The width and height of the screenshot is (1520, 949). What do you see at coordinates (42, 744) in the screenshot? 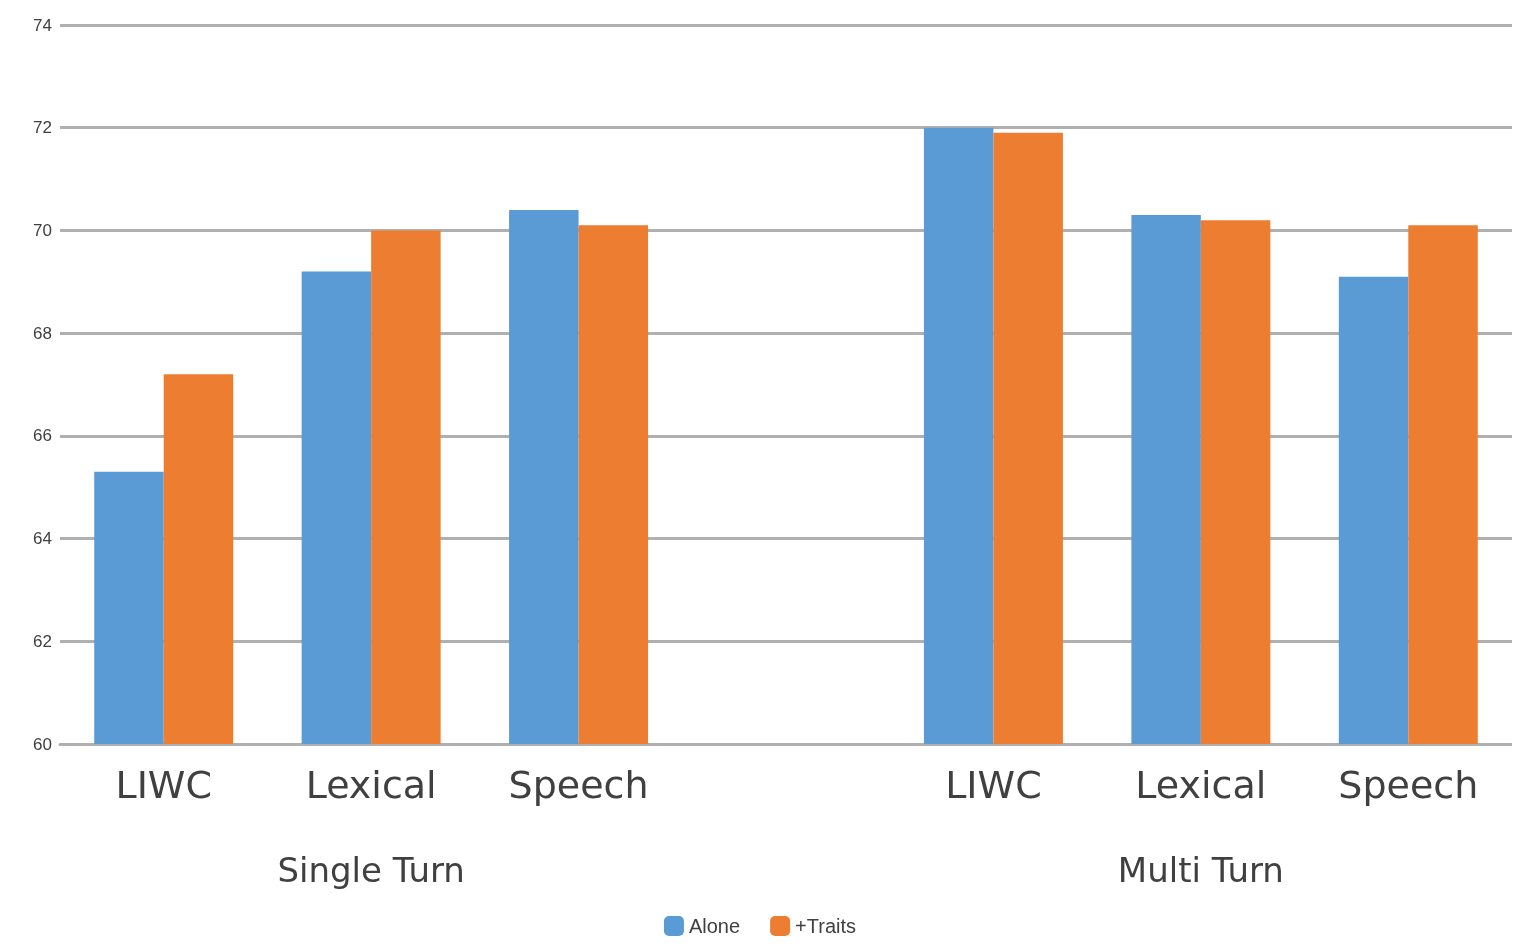
I see `y-tick-label: 60` at bounding box center [42, 744].